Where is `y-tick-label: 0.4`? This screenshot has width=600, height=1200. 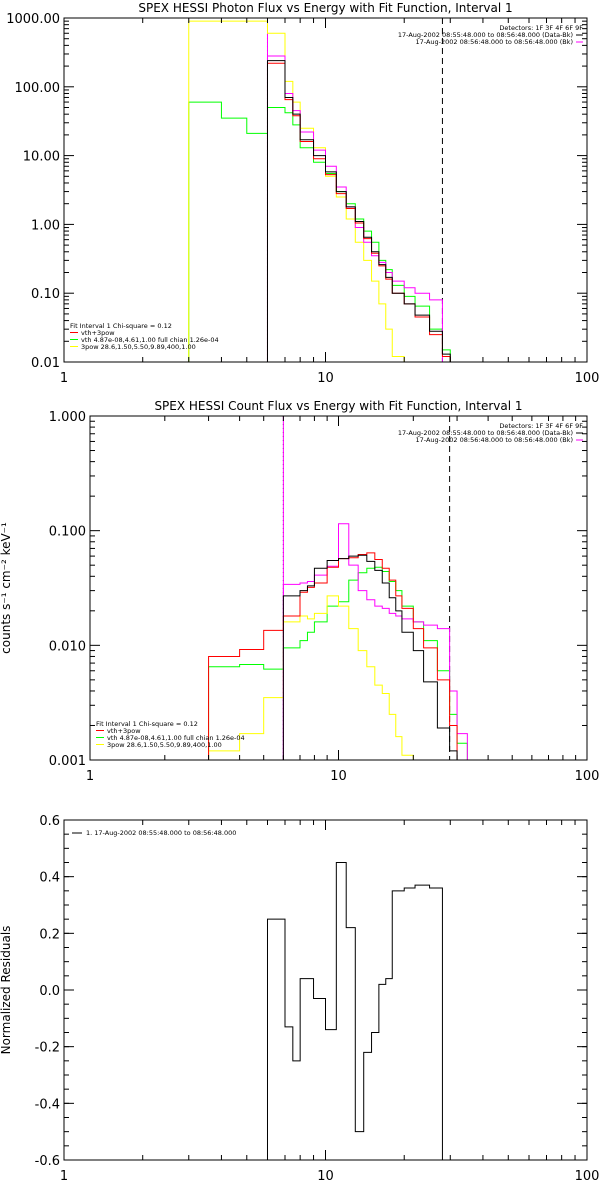
y-tick-label: 0.4 is located at coordinates (49, 878).